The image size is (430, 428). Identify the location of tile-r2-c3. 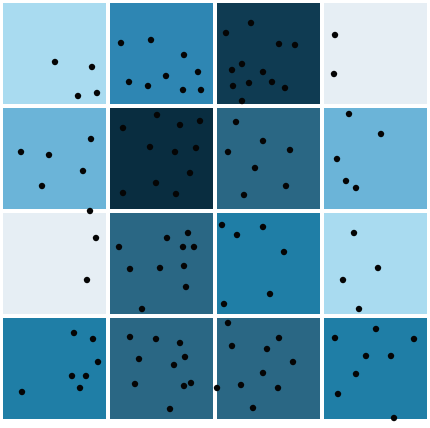
(375, 263).